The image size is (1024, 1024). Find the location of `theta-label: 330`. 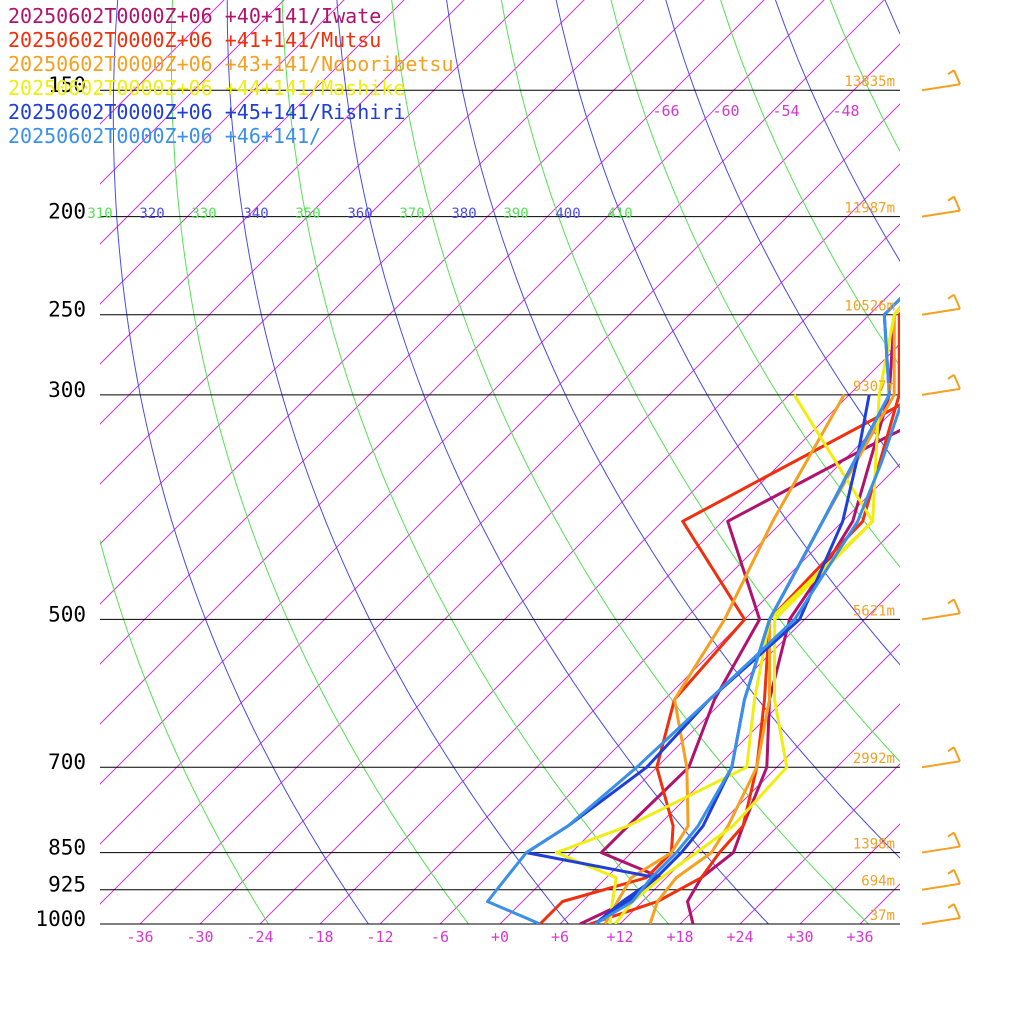

theta-label: 330 is located at coordinates (203, 214).